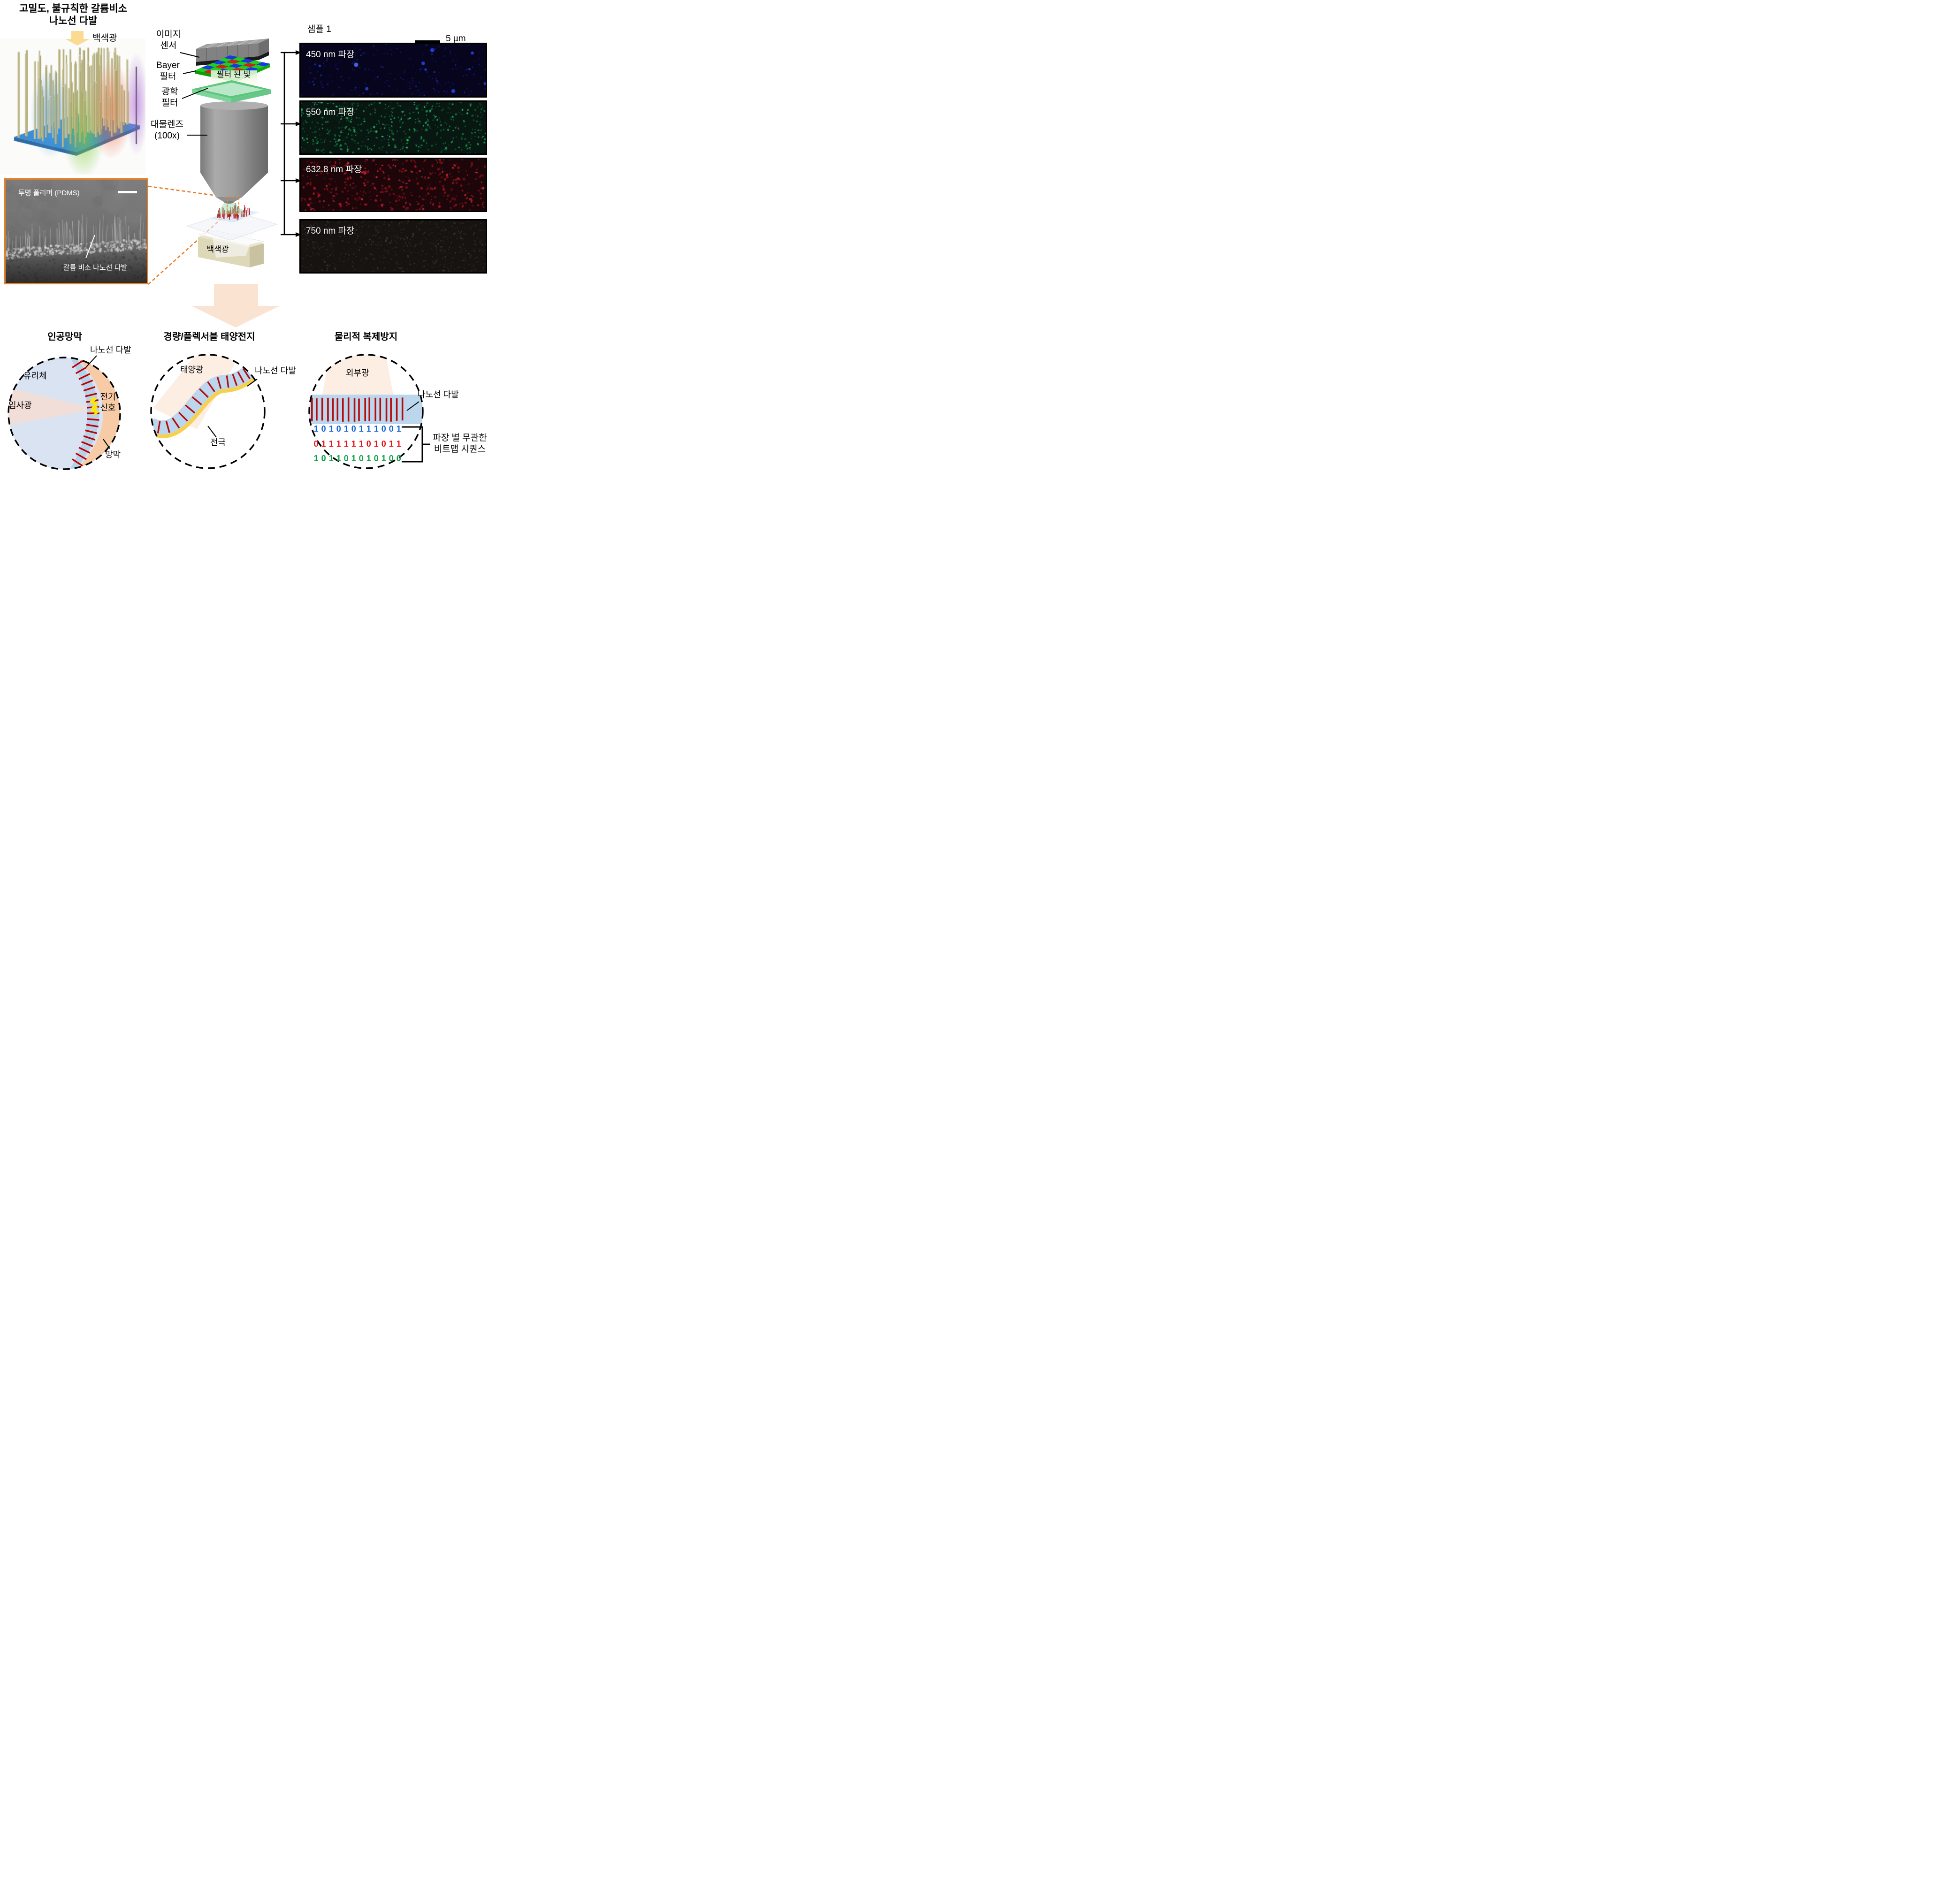 The height and width of the screenshot is (1896, 1960). I want to click on figure-title: 고밀도, 불규칙한 갈륨비소 나노선 다발, so click(73, 15).